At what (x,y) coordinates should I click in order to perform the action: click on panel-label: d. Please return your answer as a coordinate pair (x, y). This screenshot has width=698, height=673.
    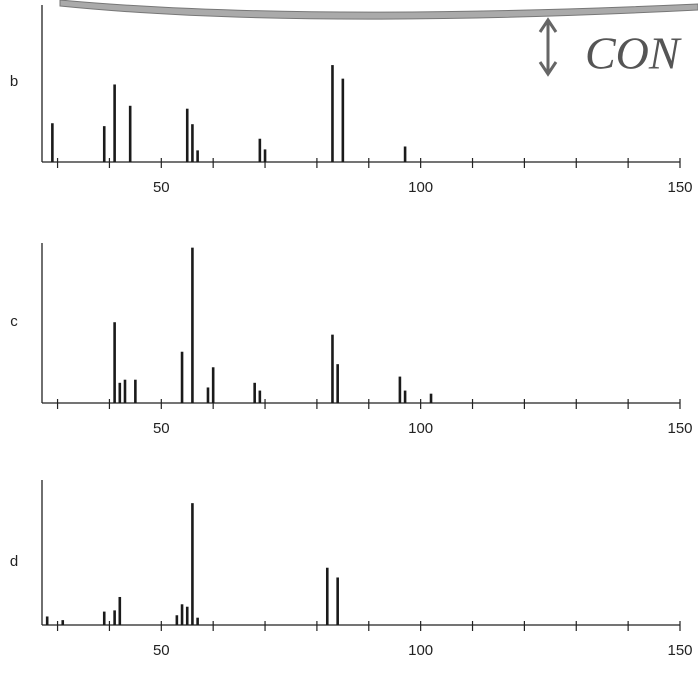
    Looking at the image, I should click on (14, 561).